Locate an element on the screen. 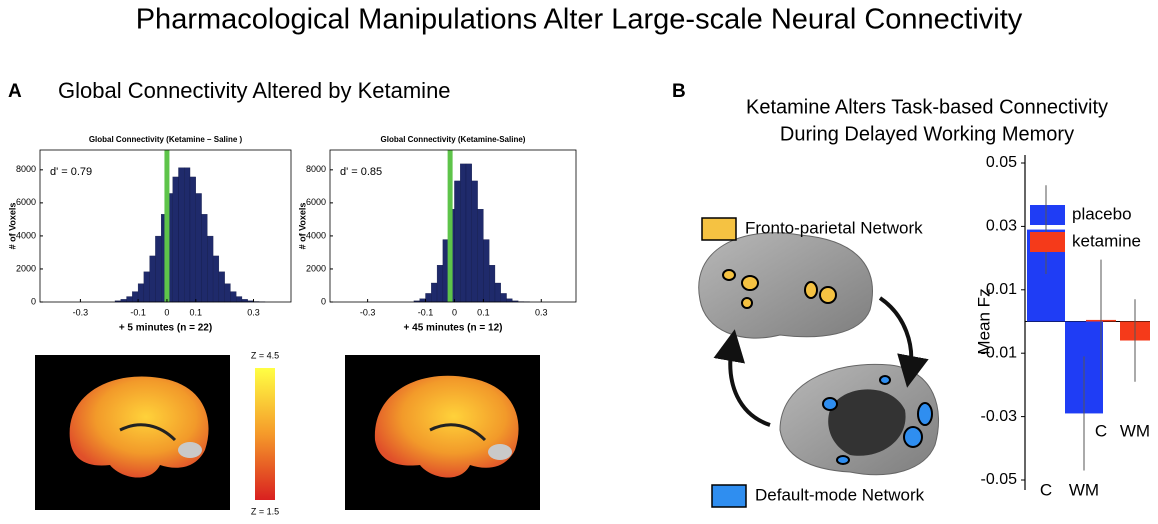 The image size is (1158, 524). panel-title: Ketamine Alters Task-based Connectivity is located at coordinates (927, 107).